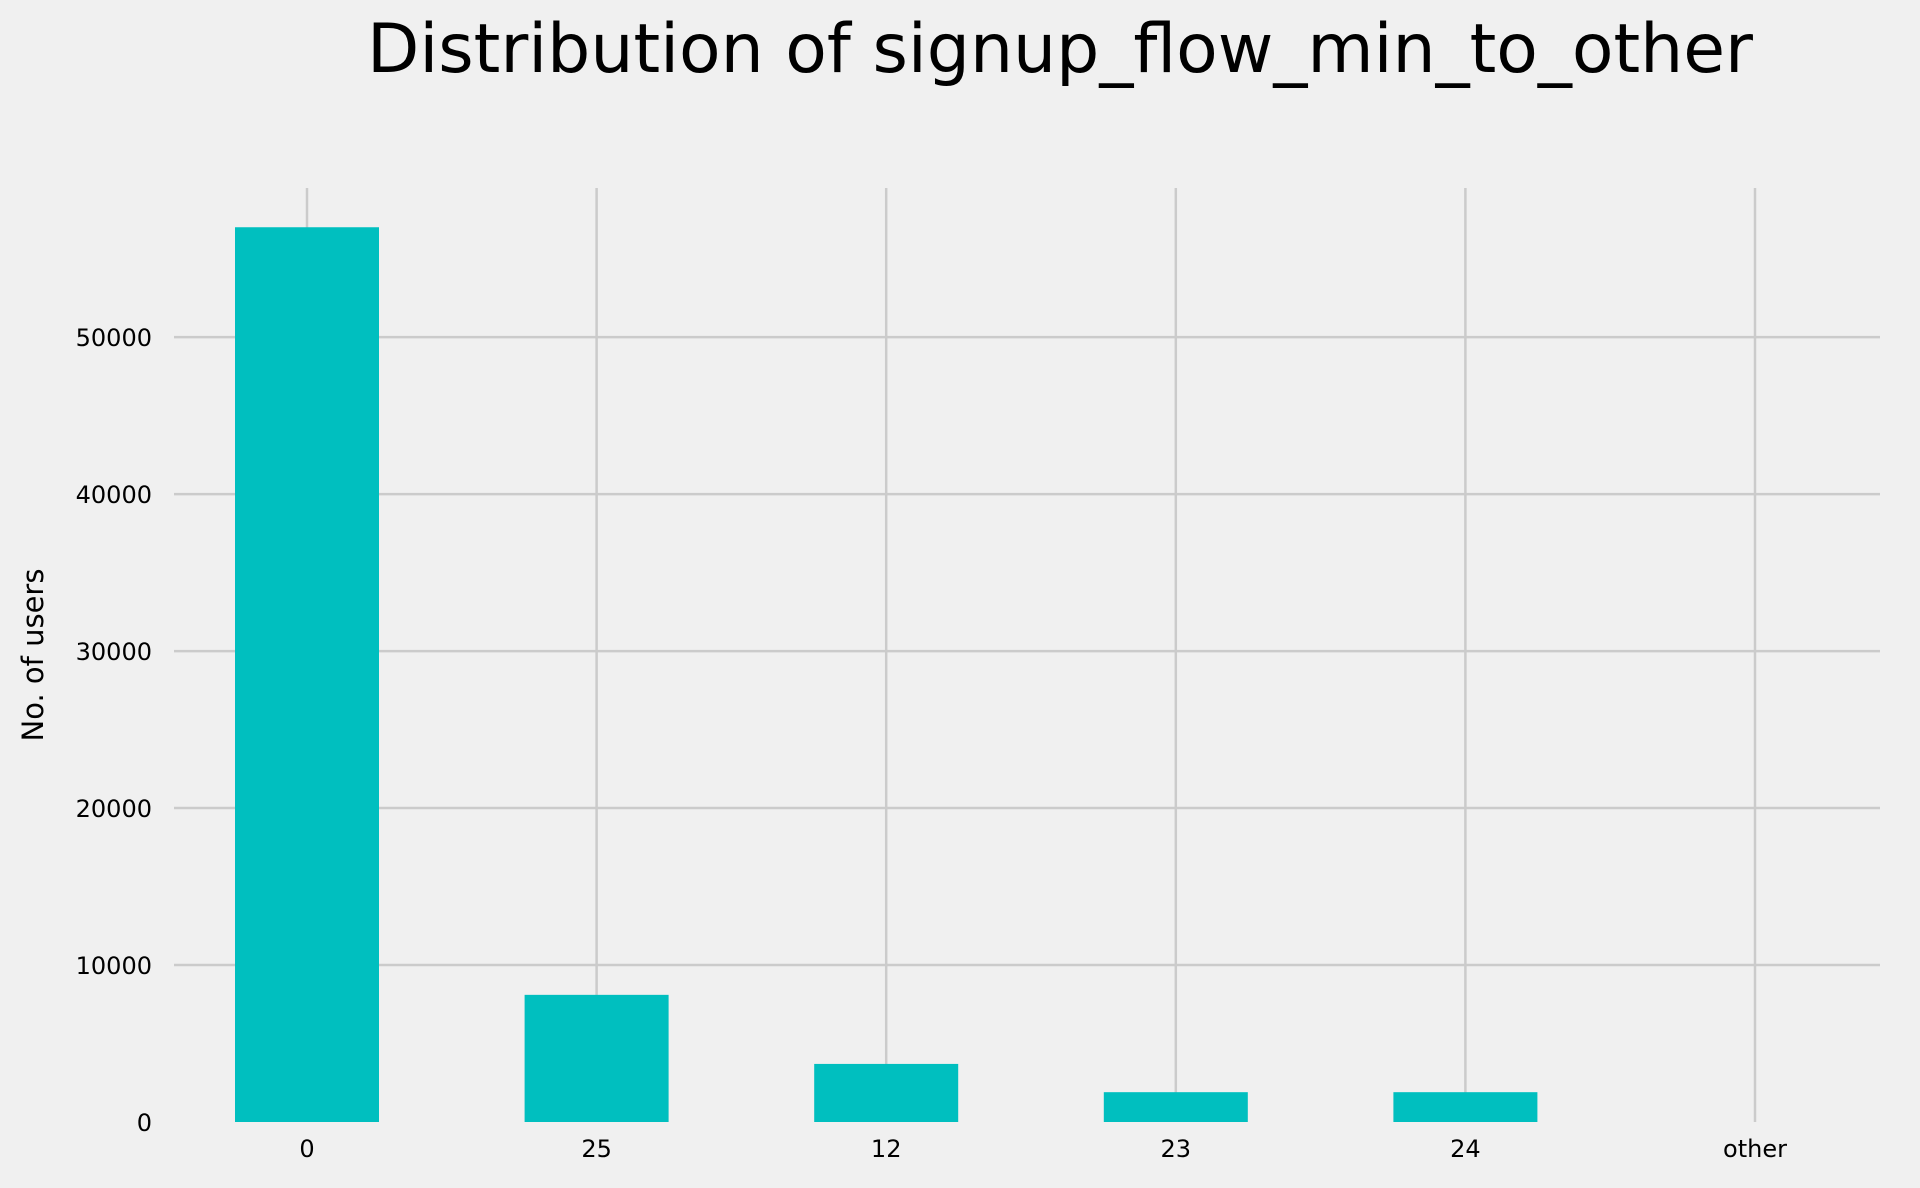 The height and width of the screenshot is (1188, 1920). Describe the element at coordinates (114, 338) in the screenshot. I see `y-tick-label: 50000` at that location.